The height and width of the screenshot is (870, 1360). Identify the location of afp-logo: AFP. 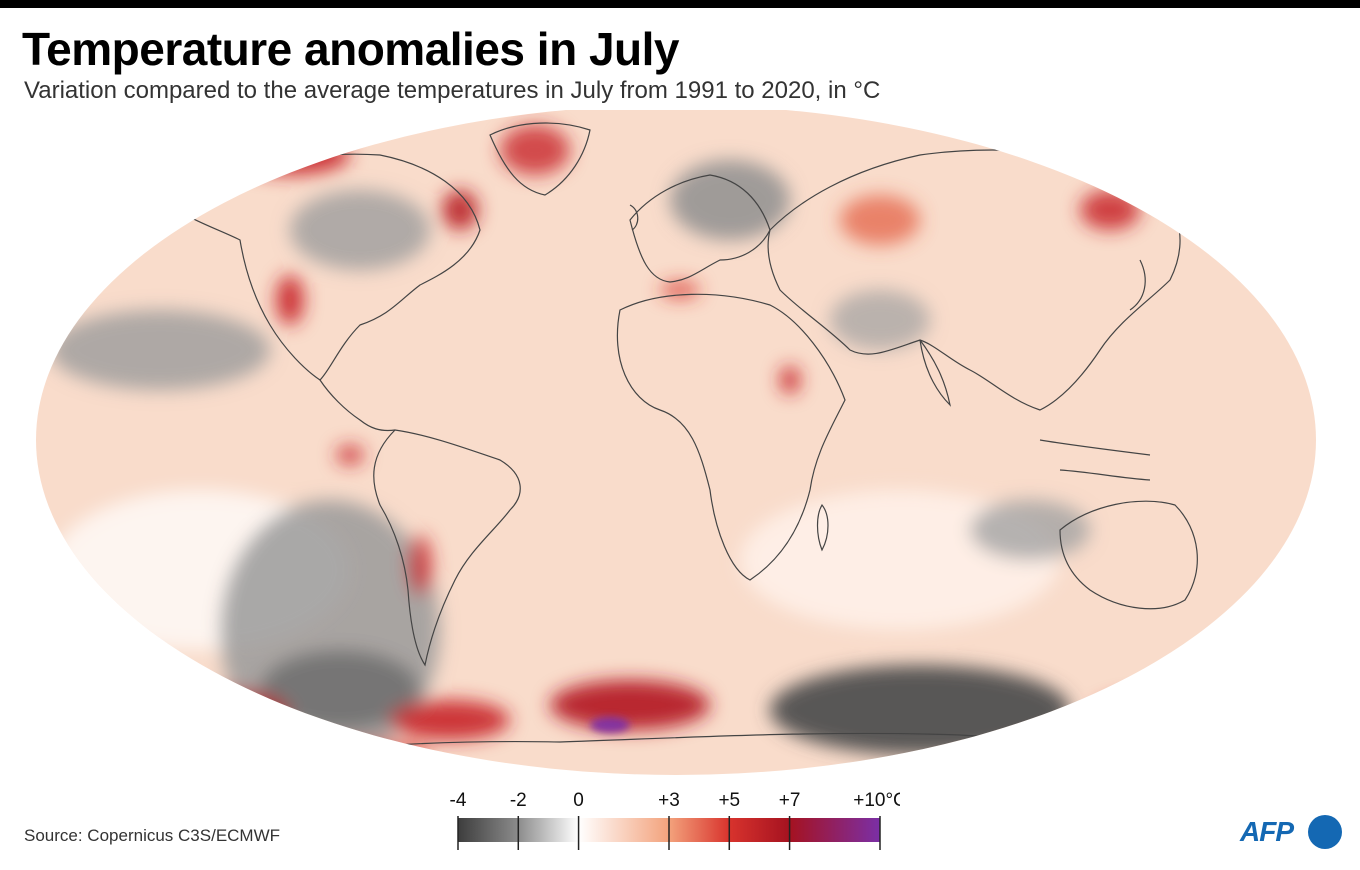
(1292, 832).